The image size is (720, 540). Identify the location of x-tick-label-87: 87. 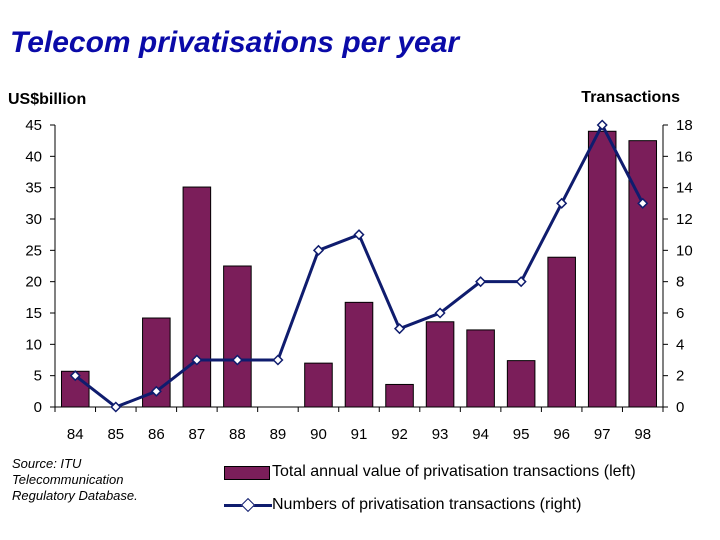
(197, 434).